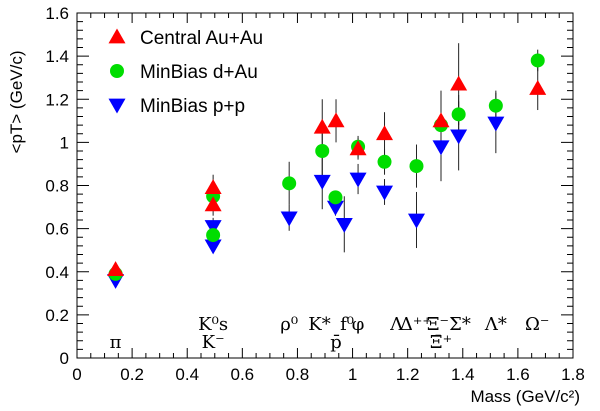 The height and width of the screenshot is (411, 600). Describe the element at coordinates (57, 56) in the screenshot. I see `y-tick-label: 1.4` at that location.